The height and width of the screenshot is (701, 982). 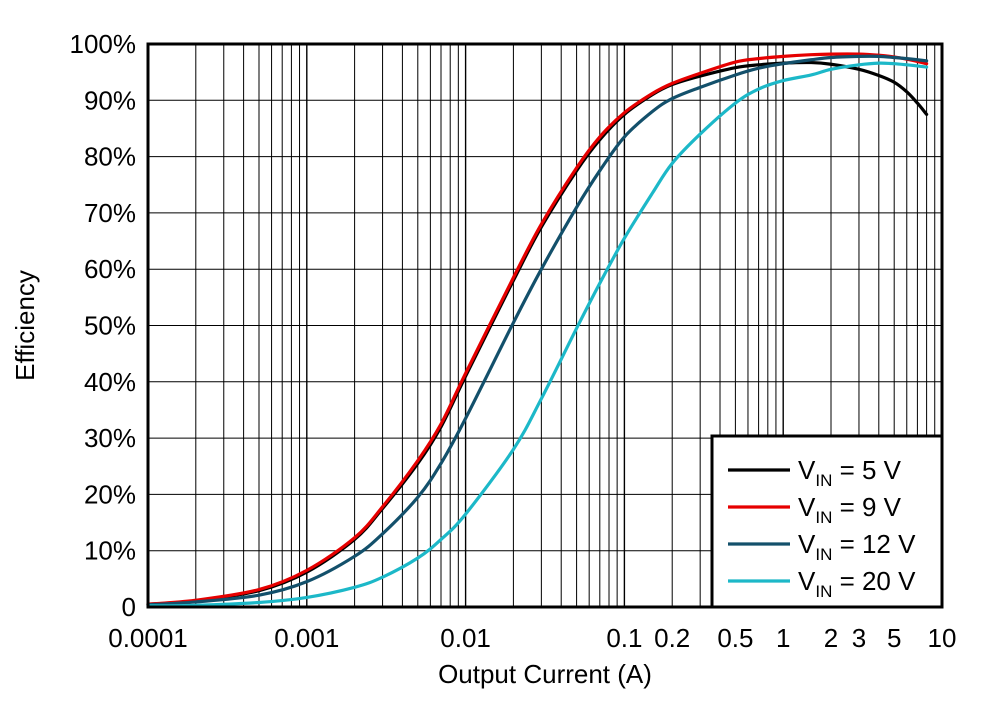 I want to click on y-axis-title: Efficiency, so click(x=25, y=325).